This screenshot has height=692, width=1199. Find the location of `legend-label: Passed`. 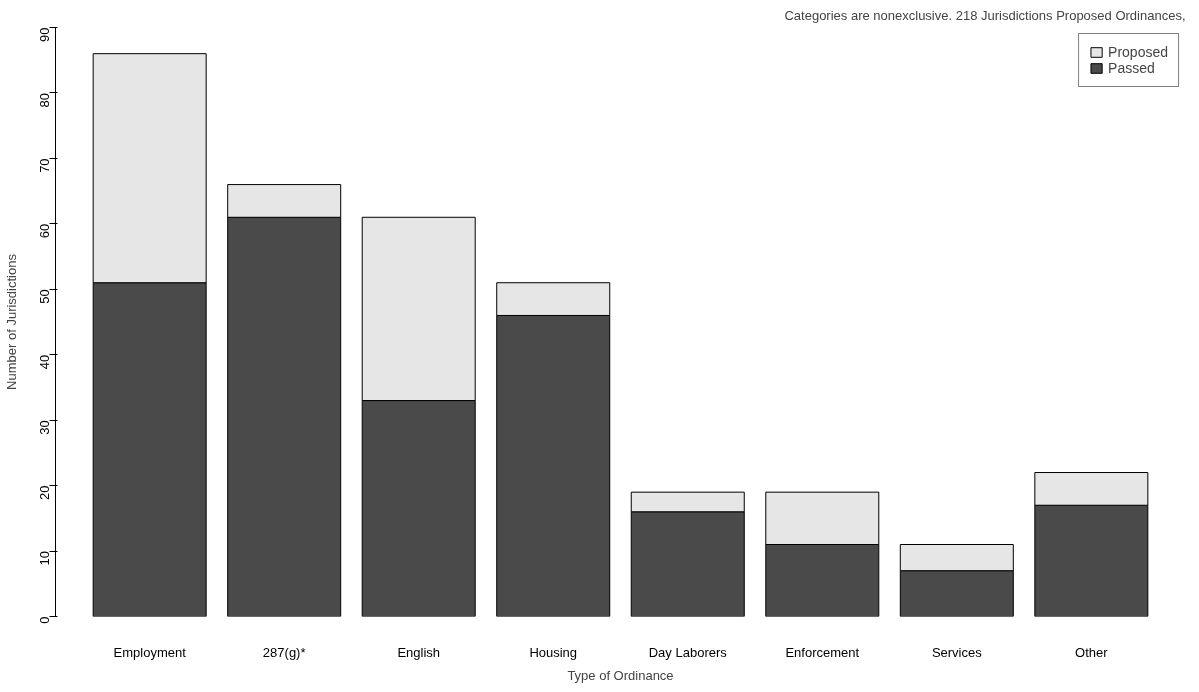

legend-label: Passed is located at coordinates (1131, 68).